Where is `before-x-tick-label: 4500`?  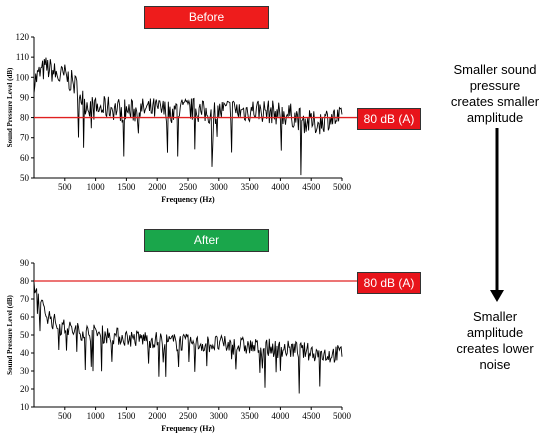 before-x-tick-label: 4500 is located at coordinates (311, 187).